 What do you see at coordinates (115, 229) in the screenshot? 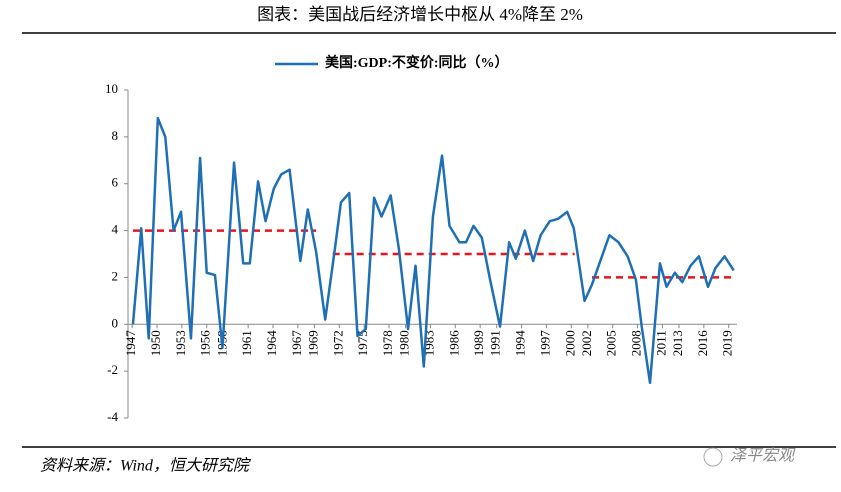
I see `y-tick-label: 4` at bounding box center [115, 229].